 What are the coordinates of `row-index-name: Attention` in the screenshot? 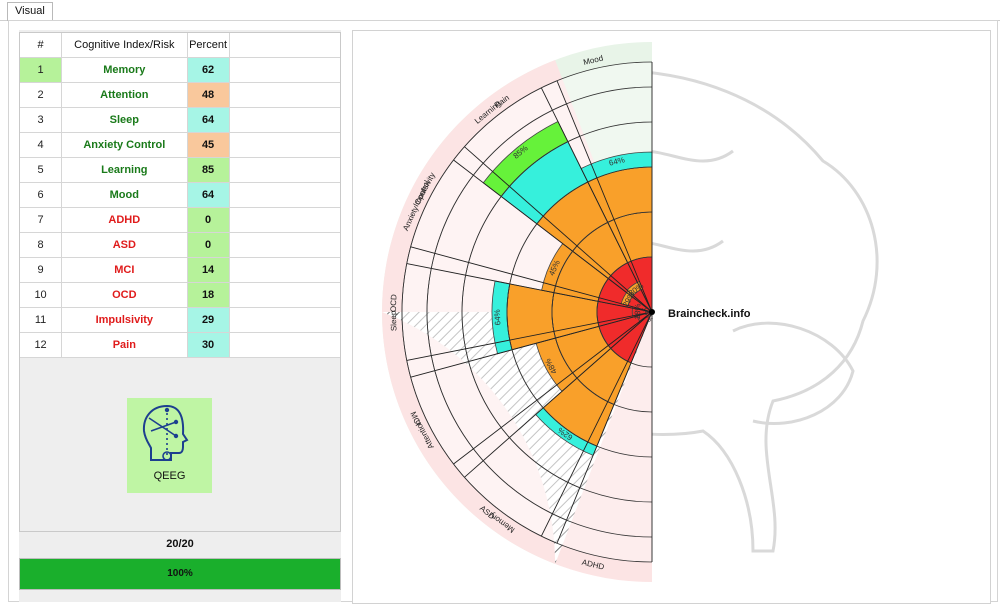 It's located at (124, 95).